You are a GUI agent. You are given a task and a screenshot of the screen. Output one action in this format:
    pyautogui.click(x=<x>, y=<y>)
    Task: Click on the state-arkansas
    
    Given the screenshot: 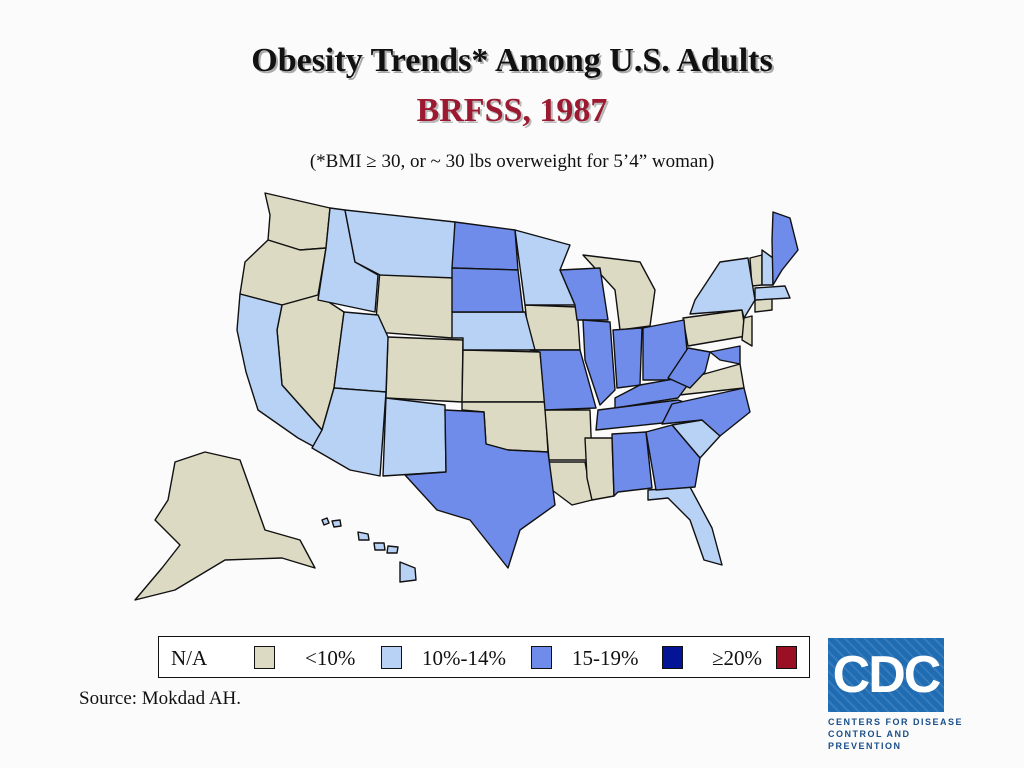 What is the action you would take?
    pyautogui.click(x=568, y=435)
    